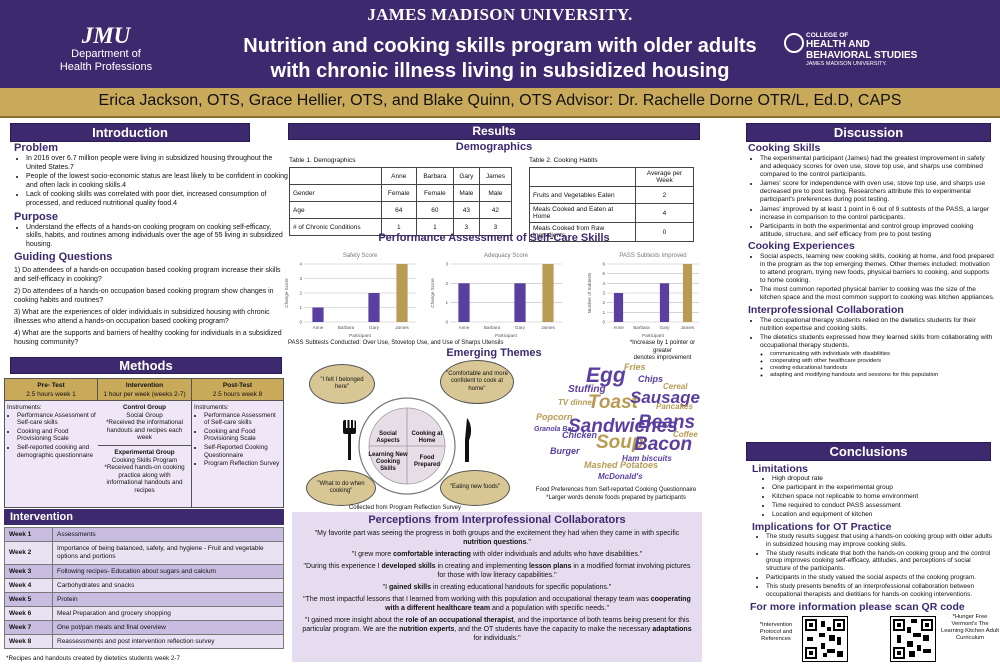 Image resolution: width=1000 pixels, height=667 pixels. What do you see at coordinates (459, 620) in the screenshot?
I see `quote-emphasis: role of an occupational therapist` at bounding box center [459, 620].